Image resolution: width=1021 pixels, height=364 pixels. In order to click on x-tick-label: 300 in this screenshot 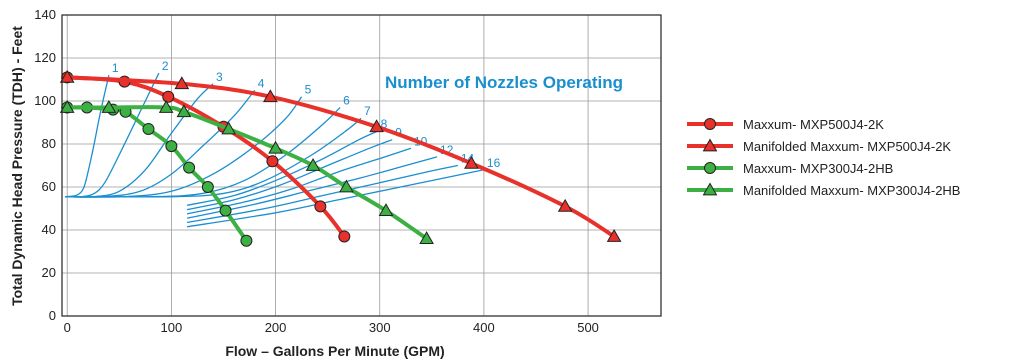, I will do `click(380, 327)`.